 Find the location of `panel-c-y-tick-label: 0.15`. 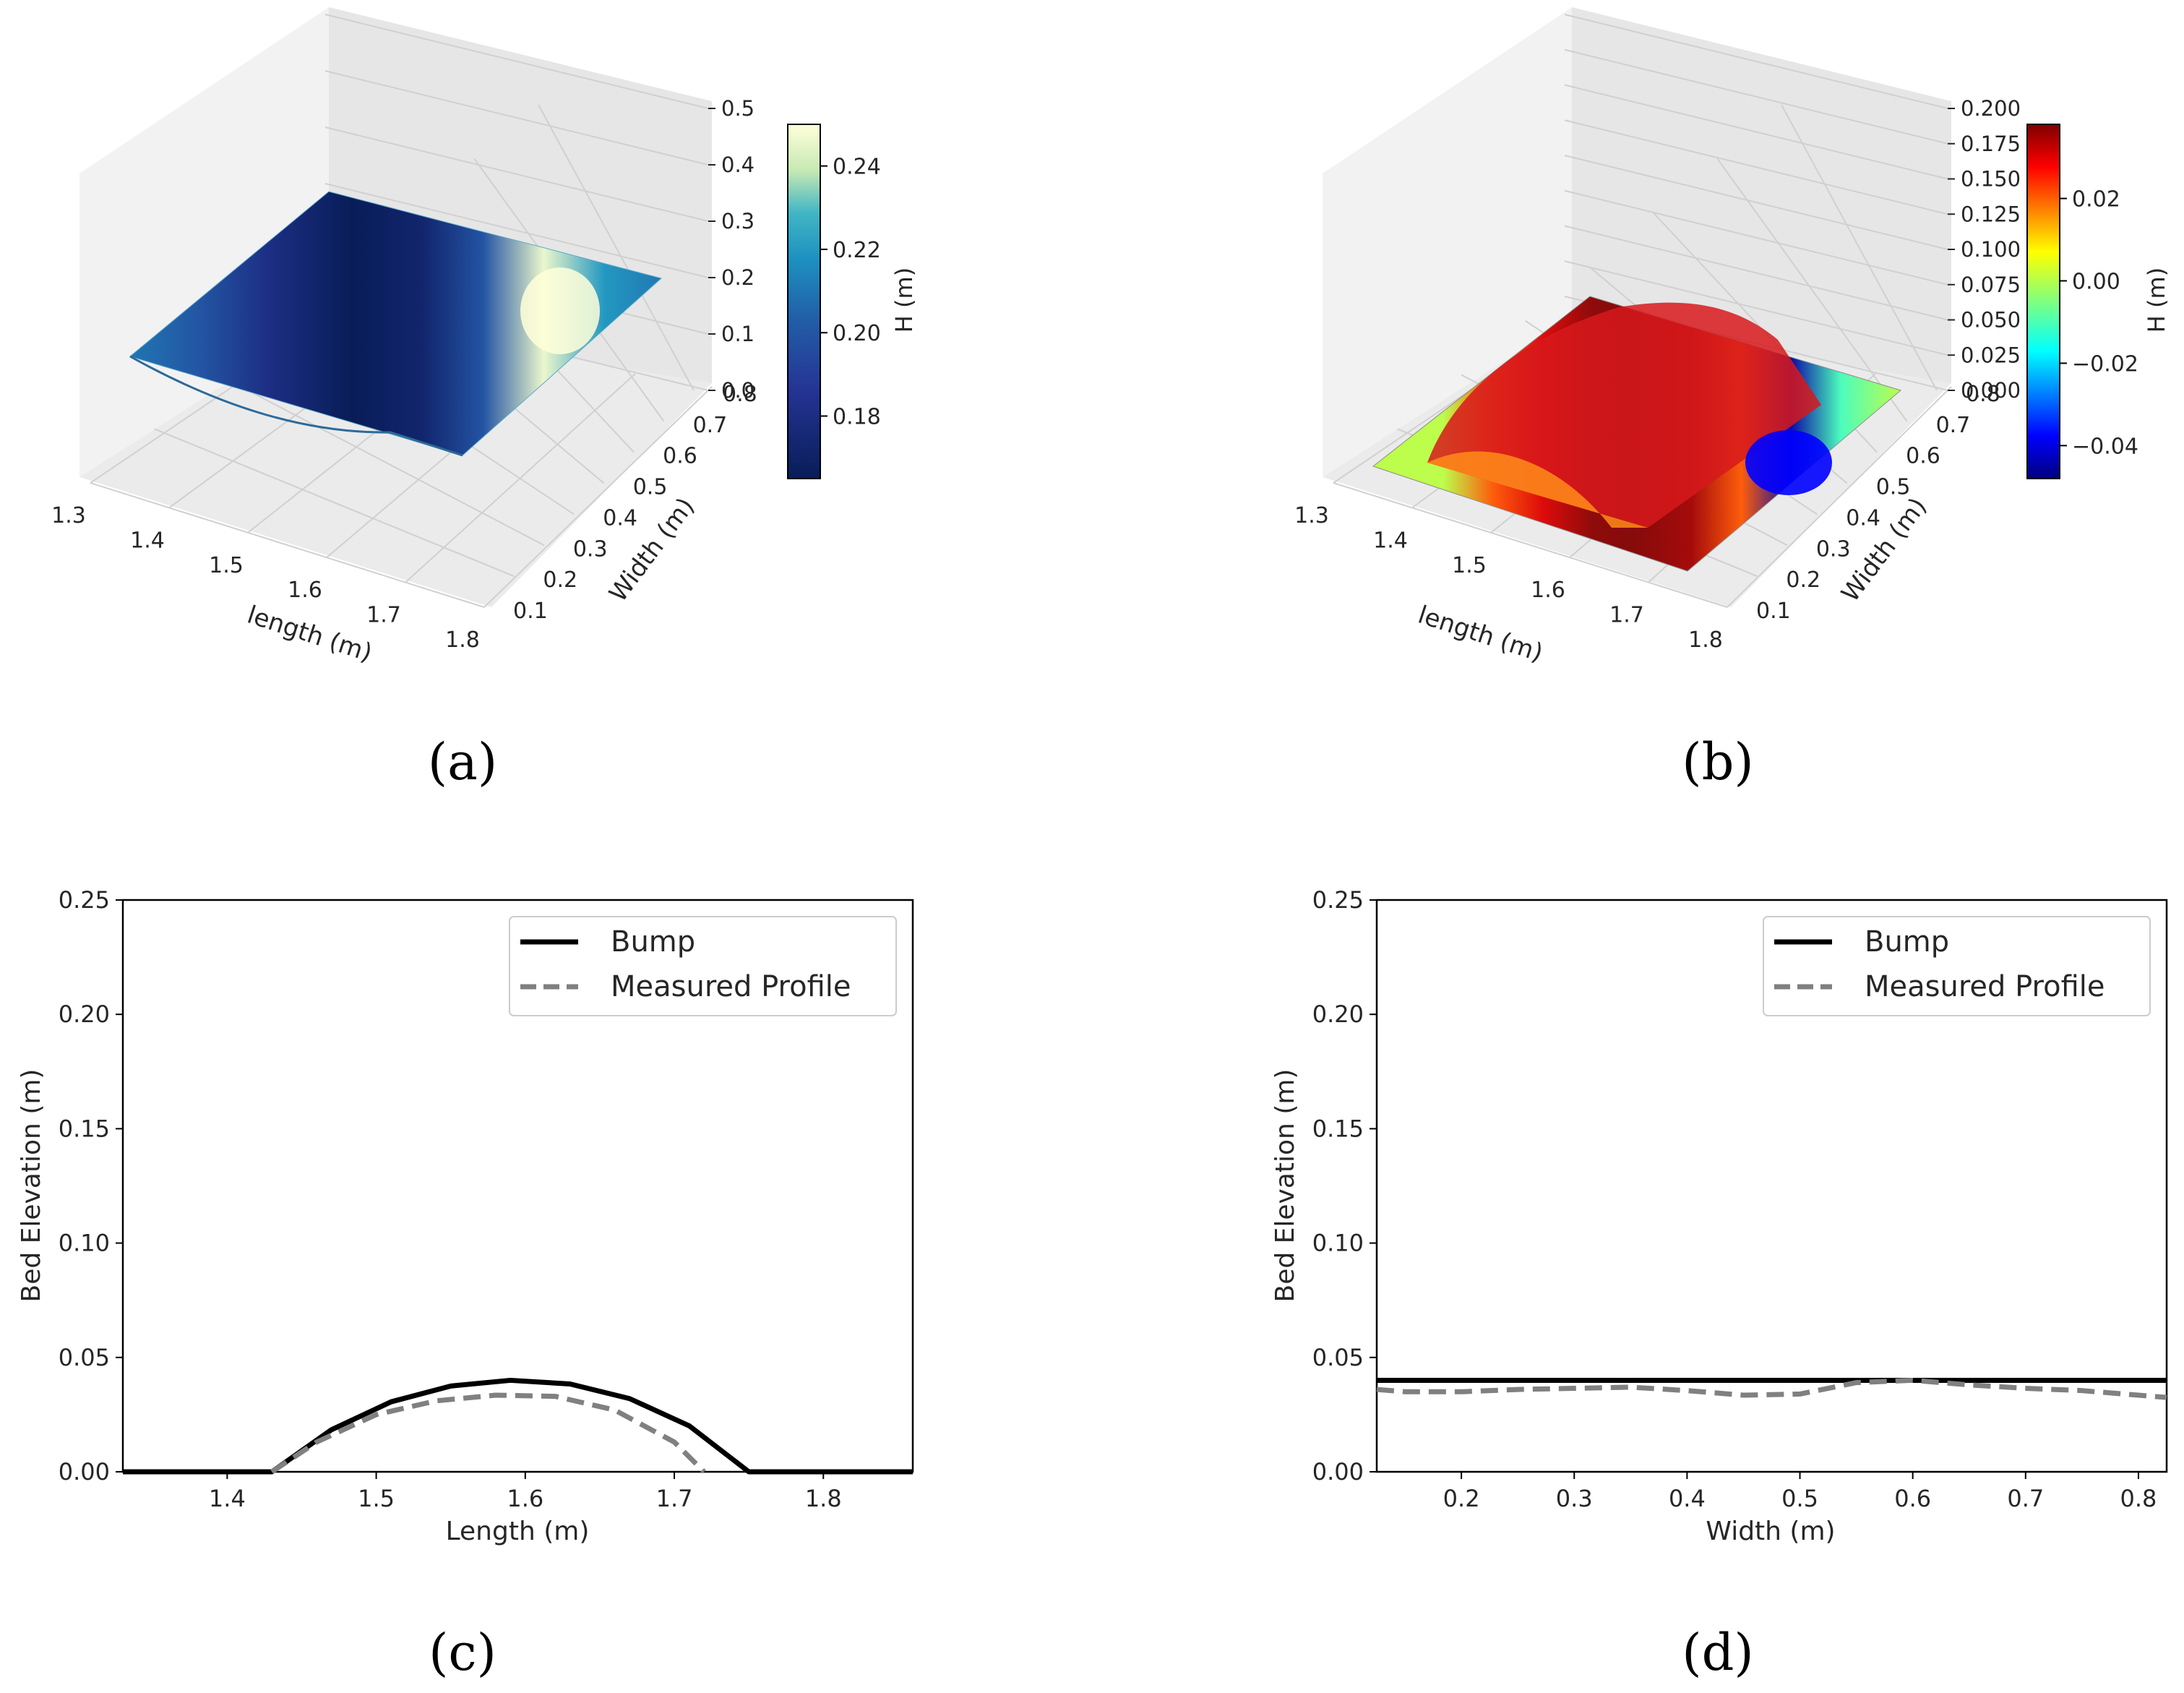

panel-c-y-tick-label: 0.15 is located at coordinates (84, 1128).